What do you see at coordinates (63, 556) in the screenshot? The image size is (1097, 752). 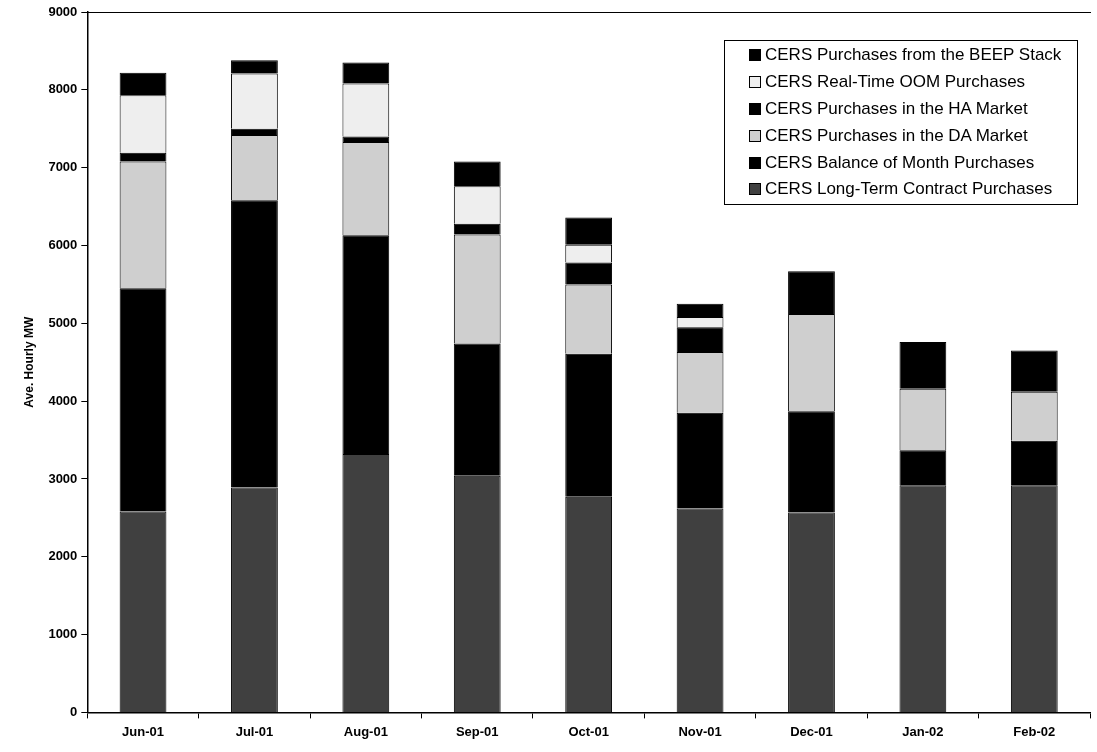 I see `y-tick-label: 2000` at bounding box center [63, 556].